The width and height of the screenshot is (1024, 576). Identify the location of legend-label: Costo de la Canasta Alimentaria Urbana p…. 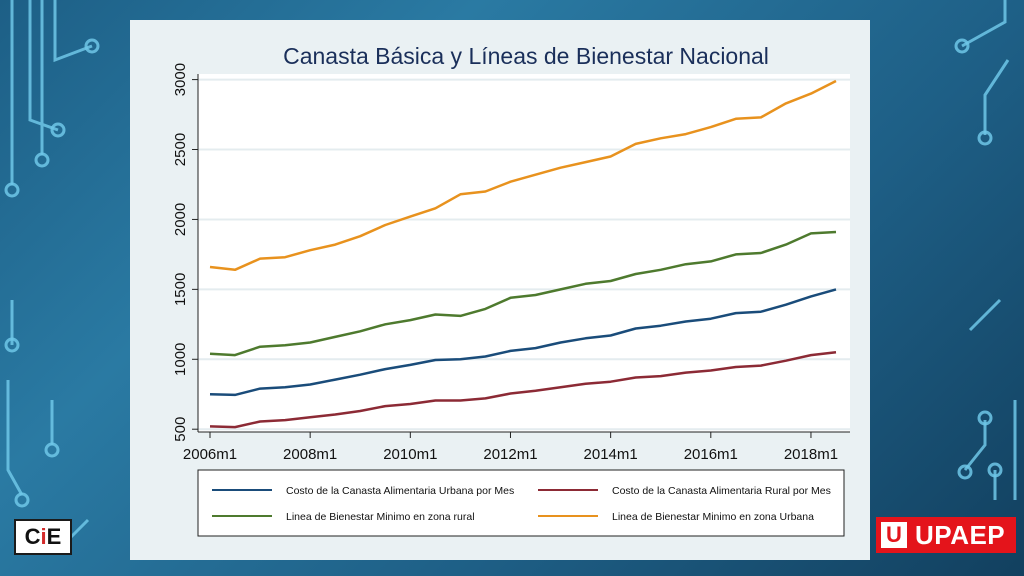
(400, 491).